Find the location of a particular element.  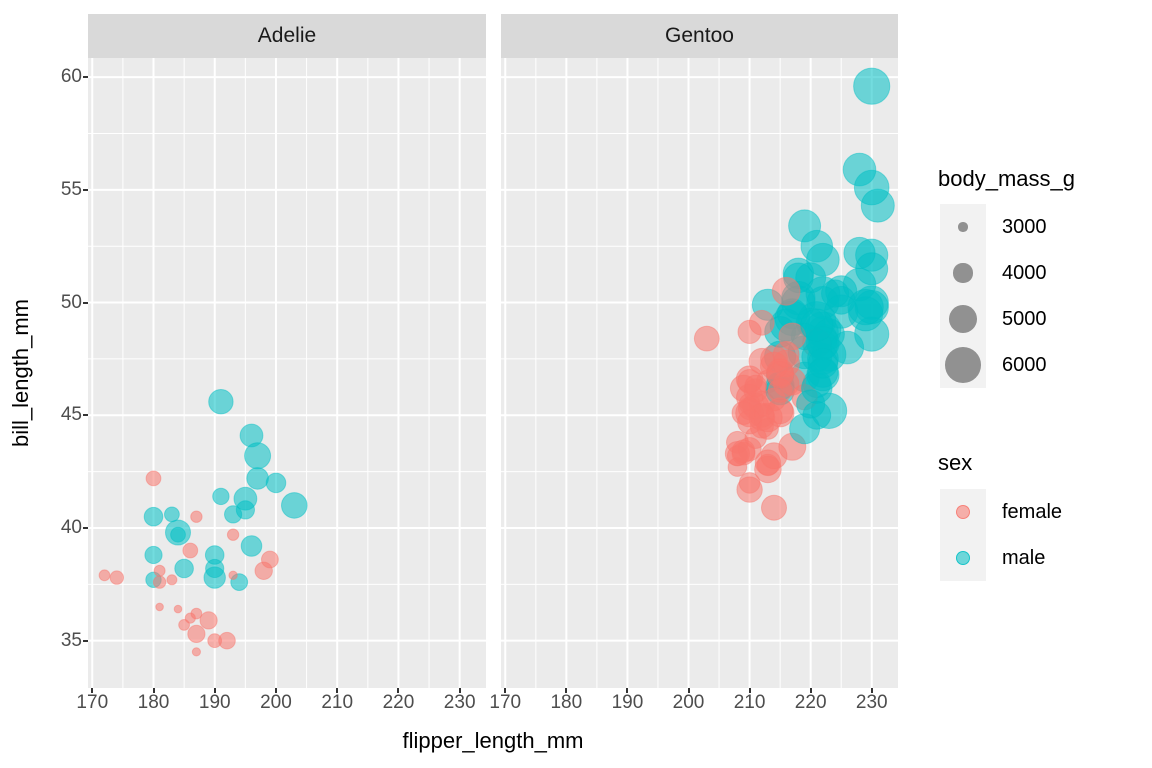

y-tick-label: 35 is located at coordinates (71, 640).